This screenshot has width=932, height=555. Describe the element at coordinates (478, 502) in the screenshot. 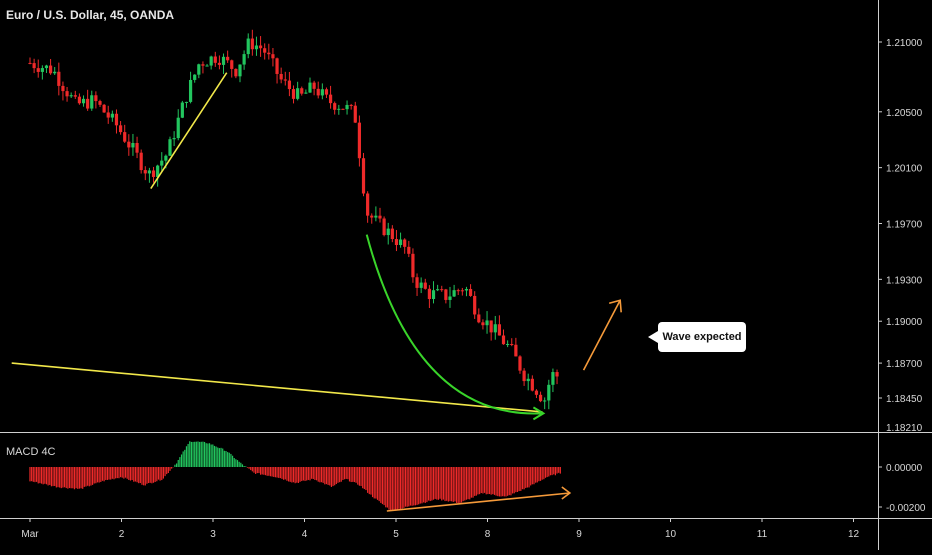

I see `macd-divergence-arrow` at that location.